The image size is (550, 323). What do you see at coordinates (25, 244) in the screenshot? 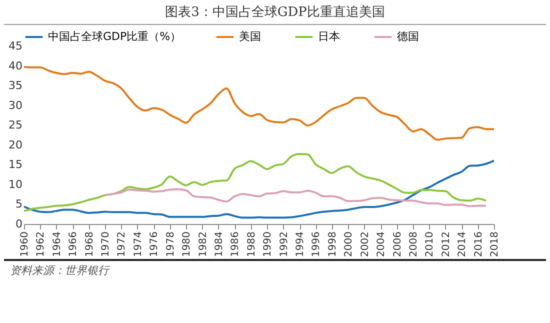
I see `x-tick-label: 1960` at bounding box center [25, 244].